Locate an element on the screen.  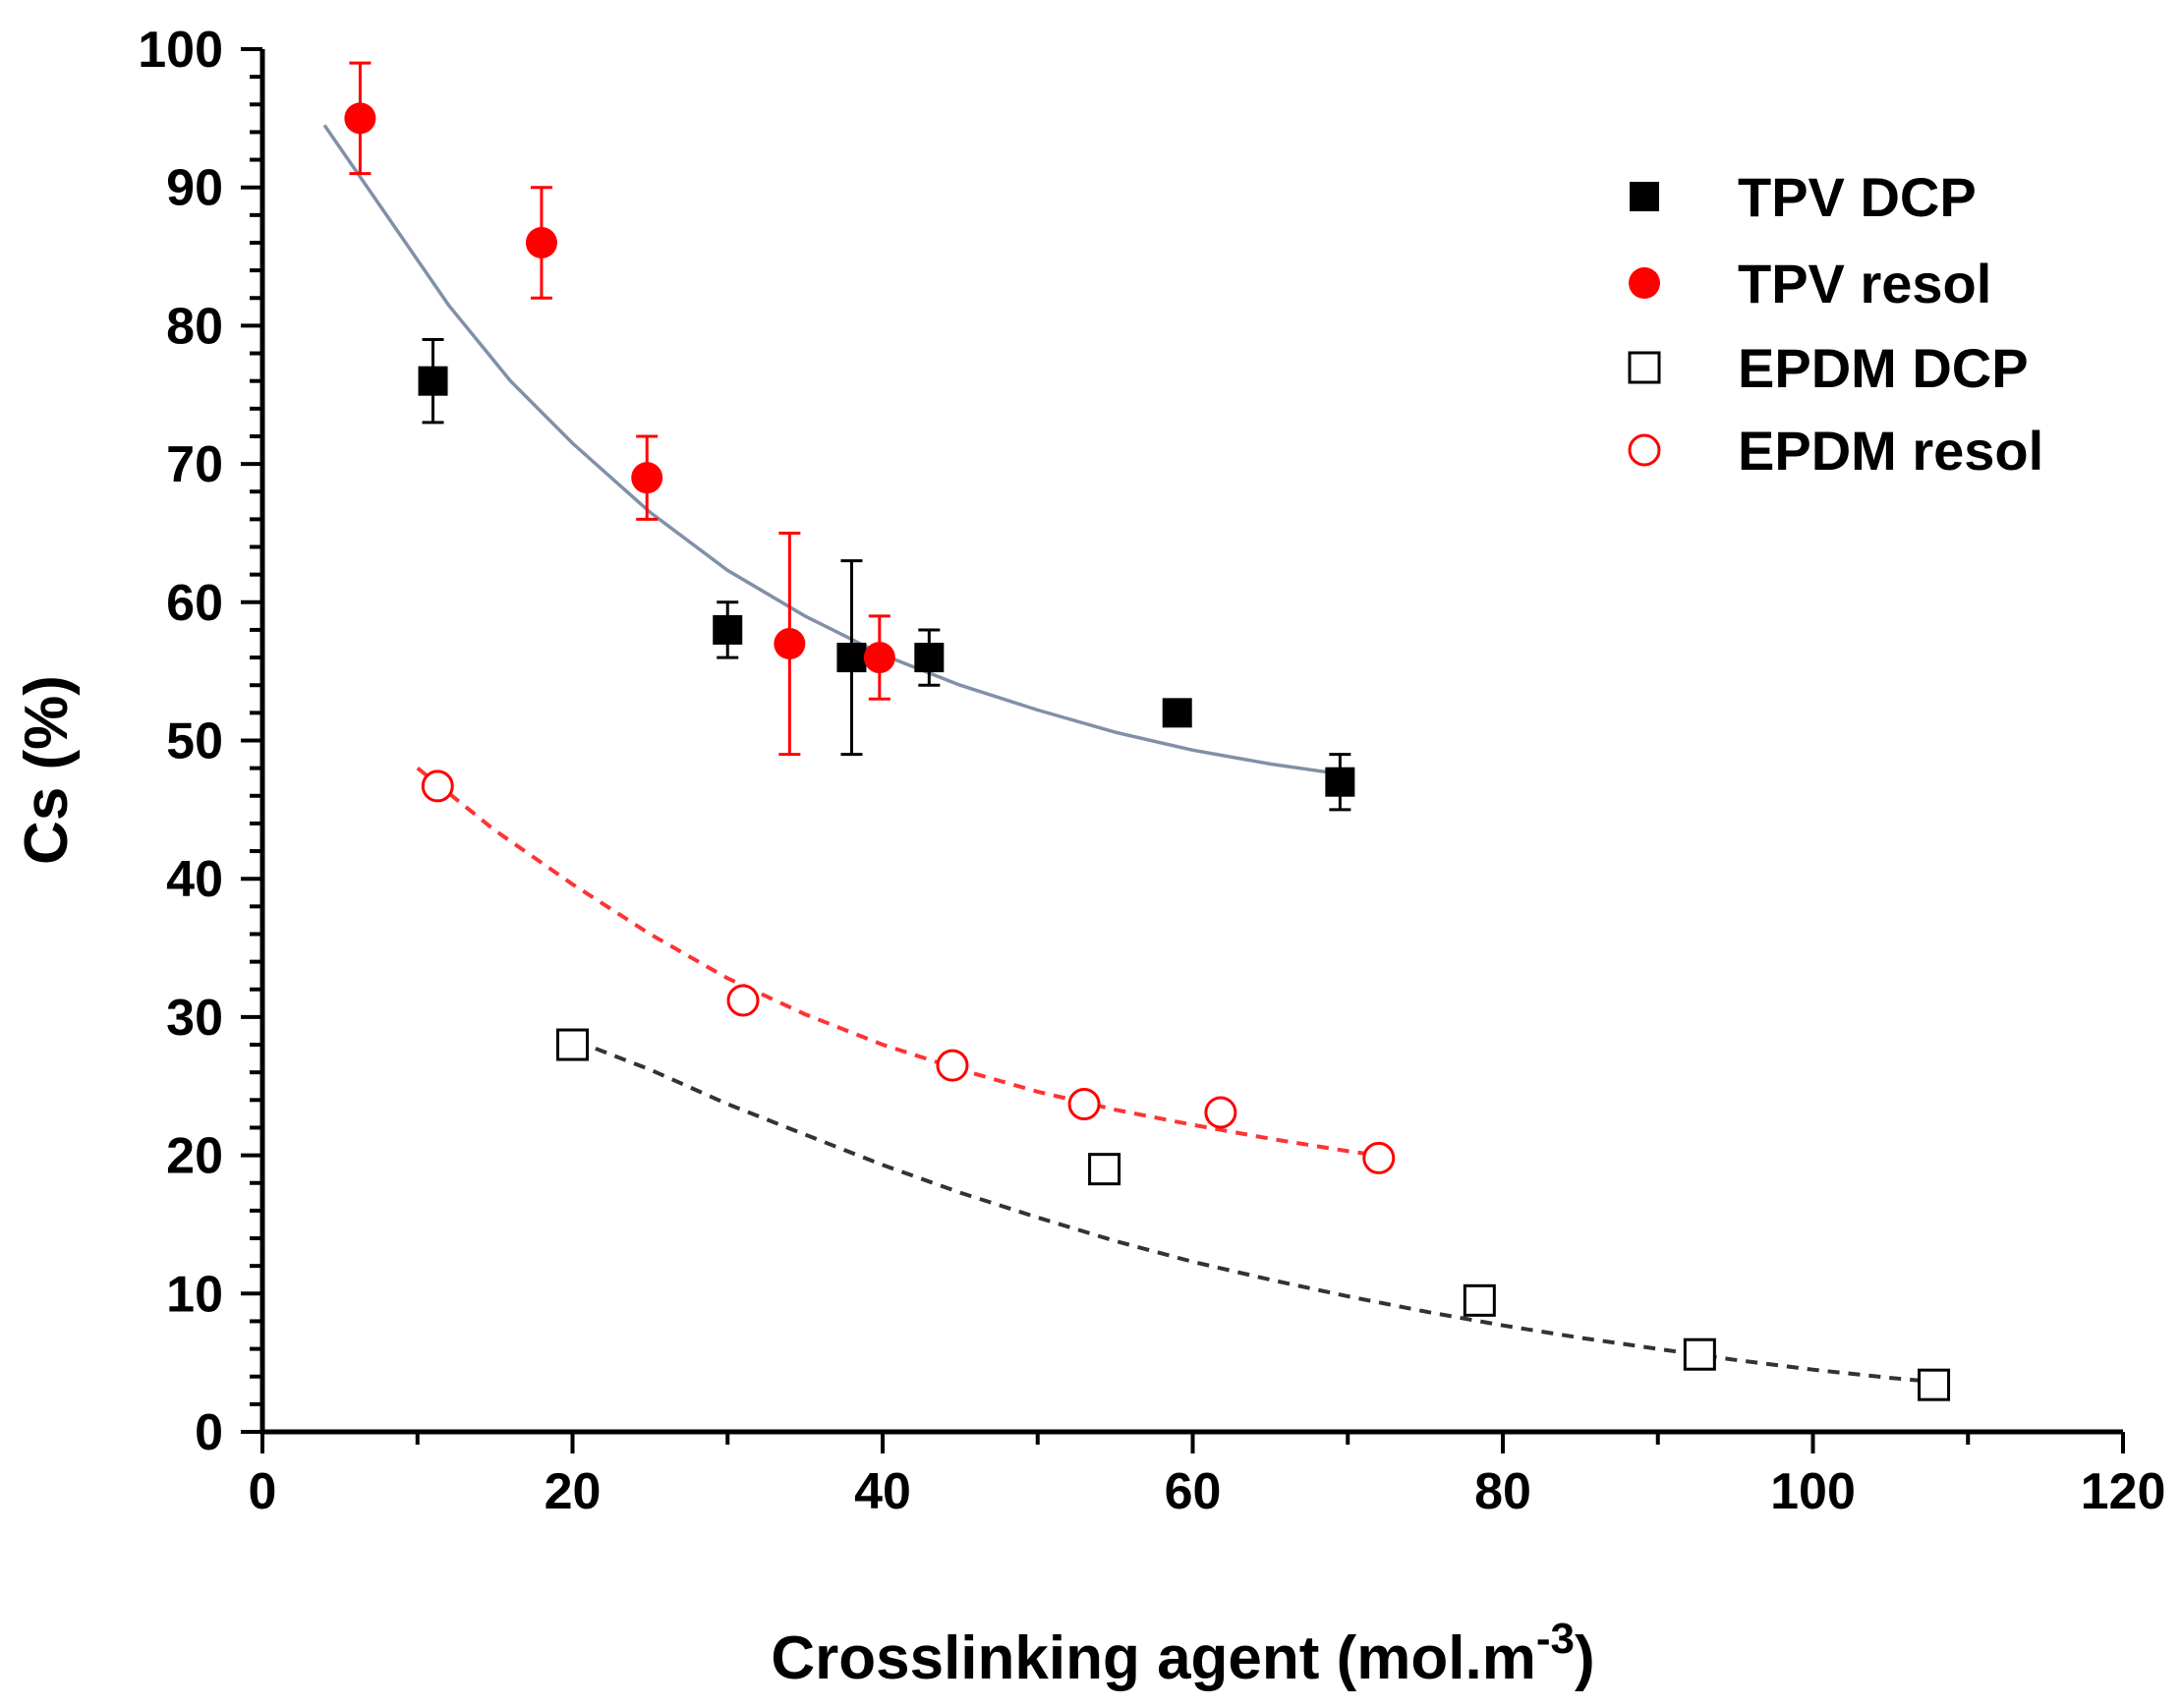
y-tick-label: 70 is located at coordinates (194, 464).